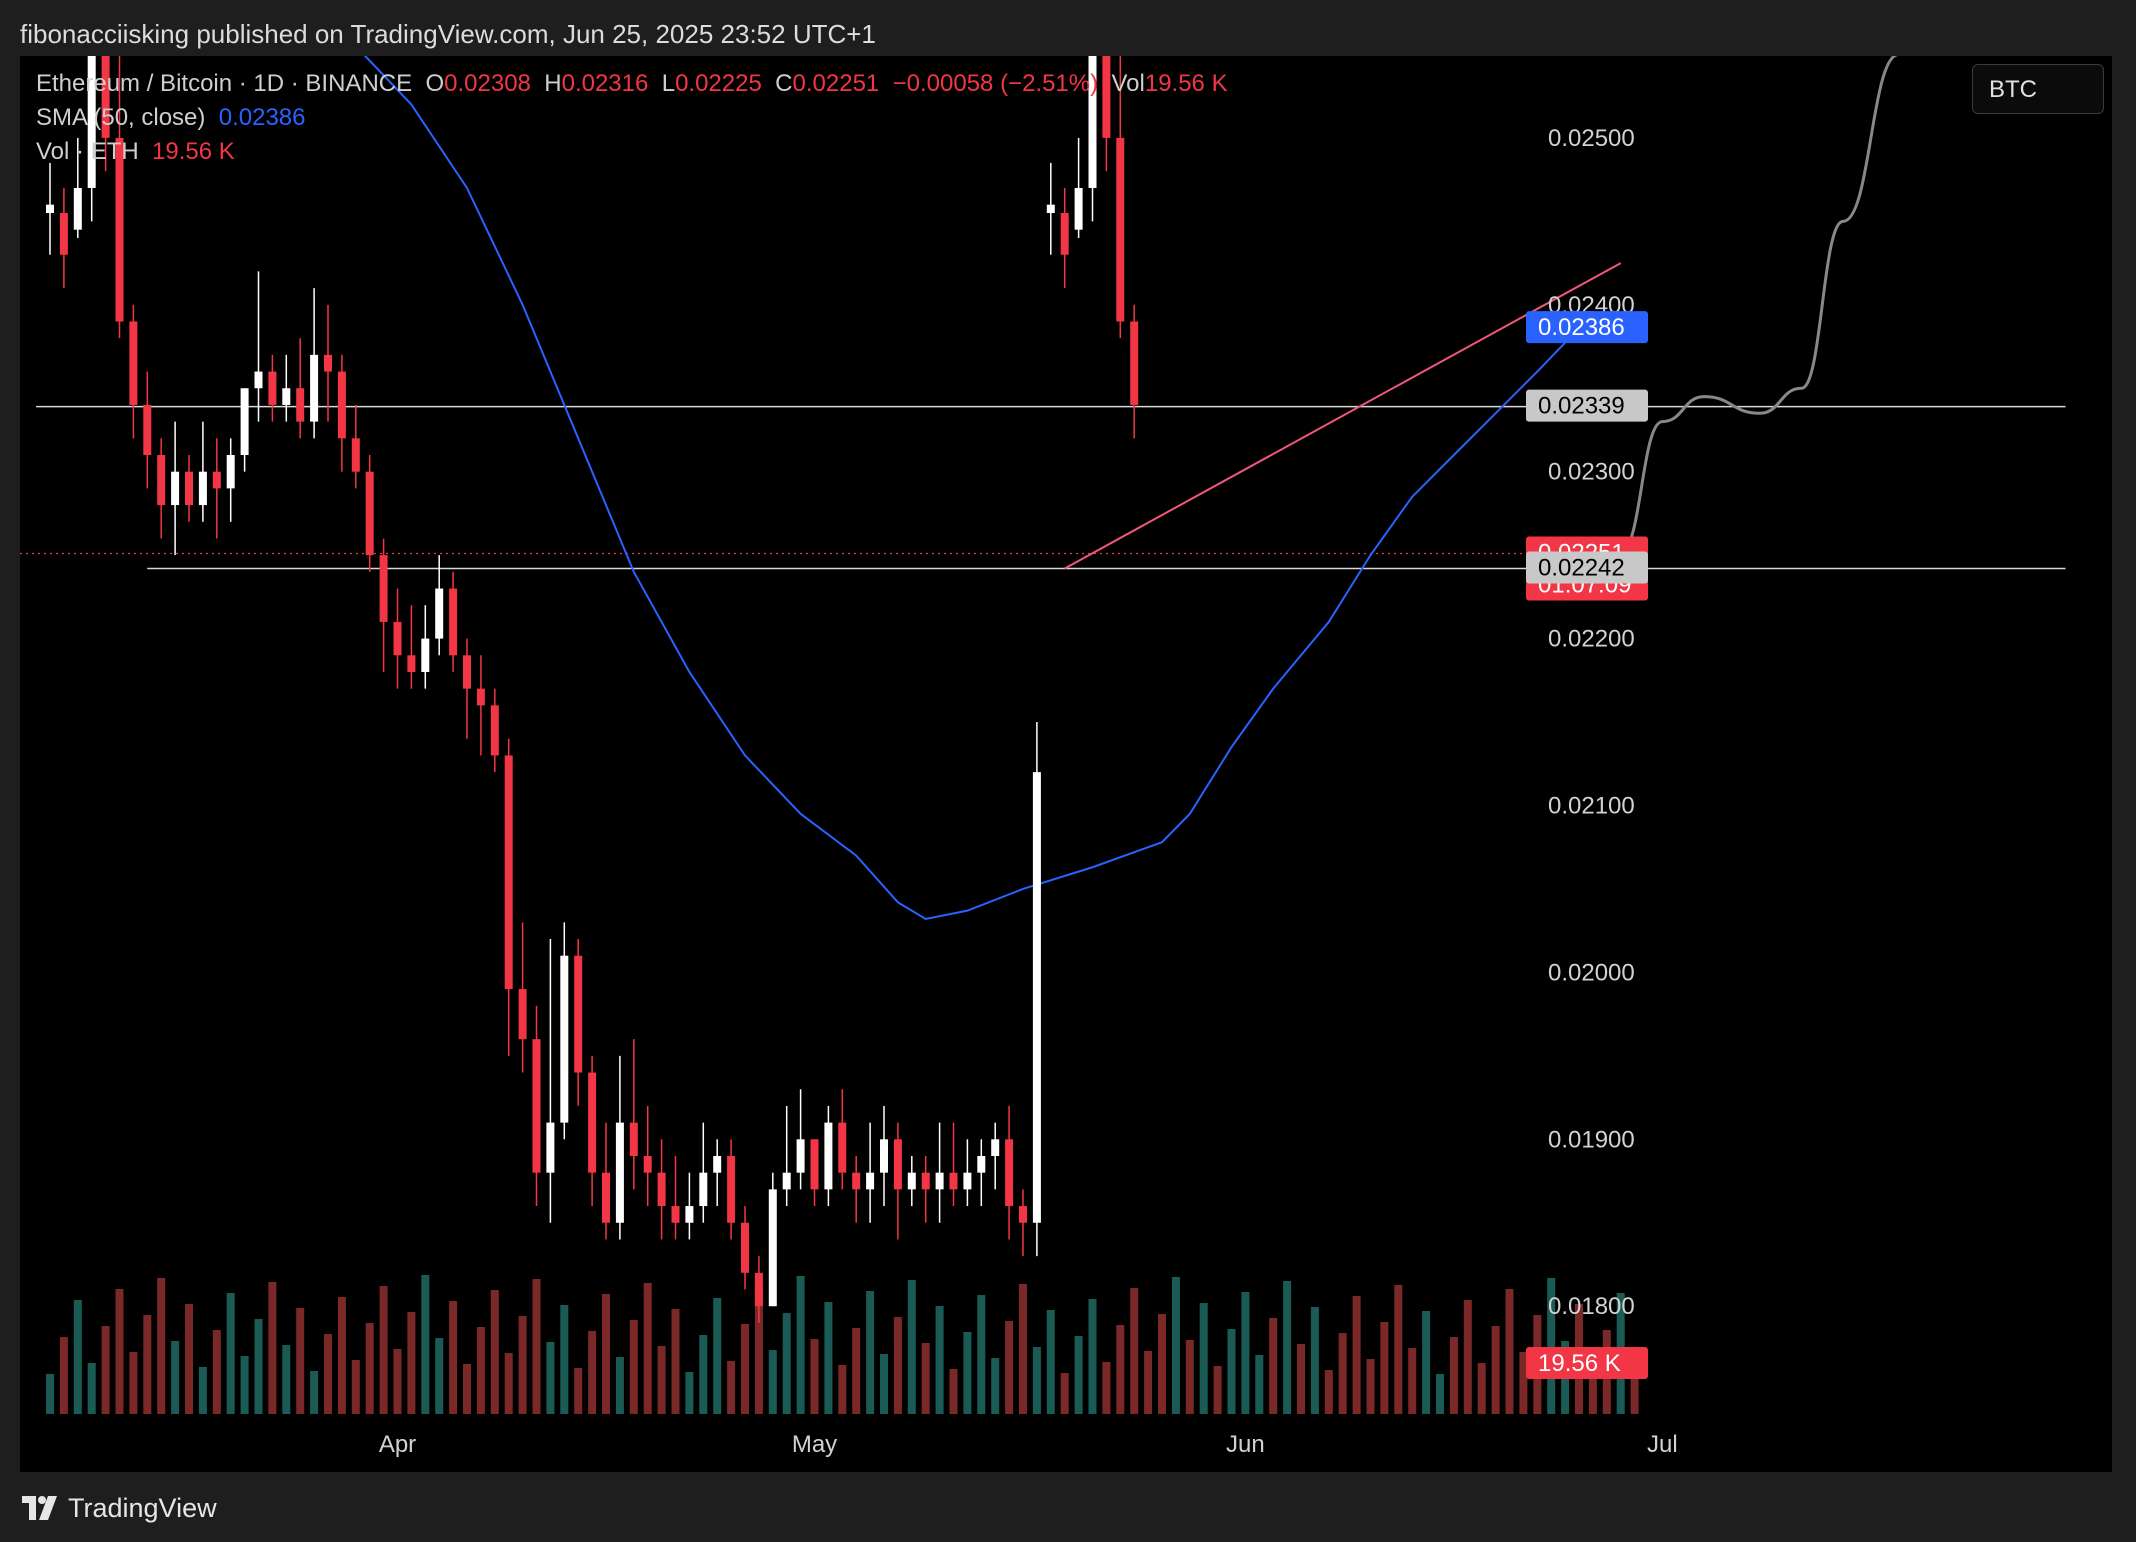 The width and height of the screenshot is (2136, 1542). What do you see at coordinates (193, 151) in the screenshot?
I see `volume-series-value: 19.56 K` at bounding box center [193, 151].